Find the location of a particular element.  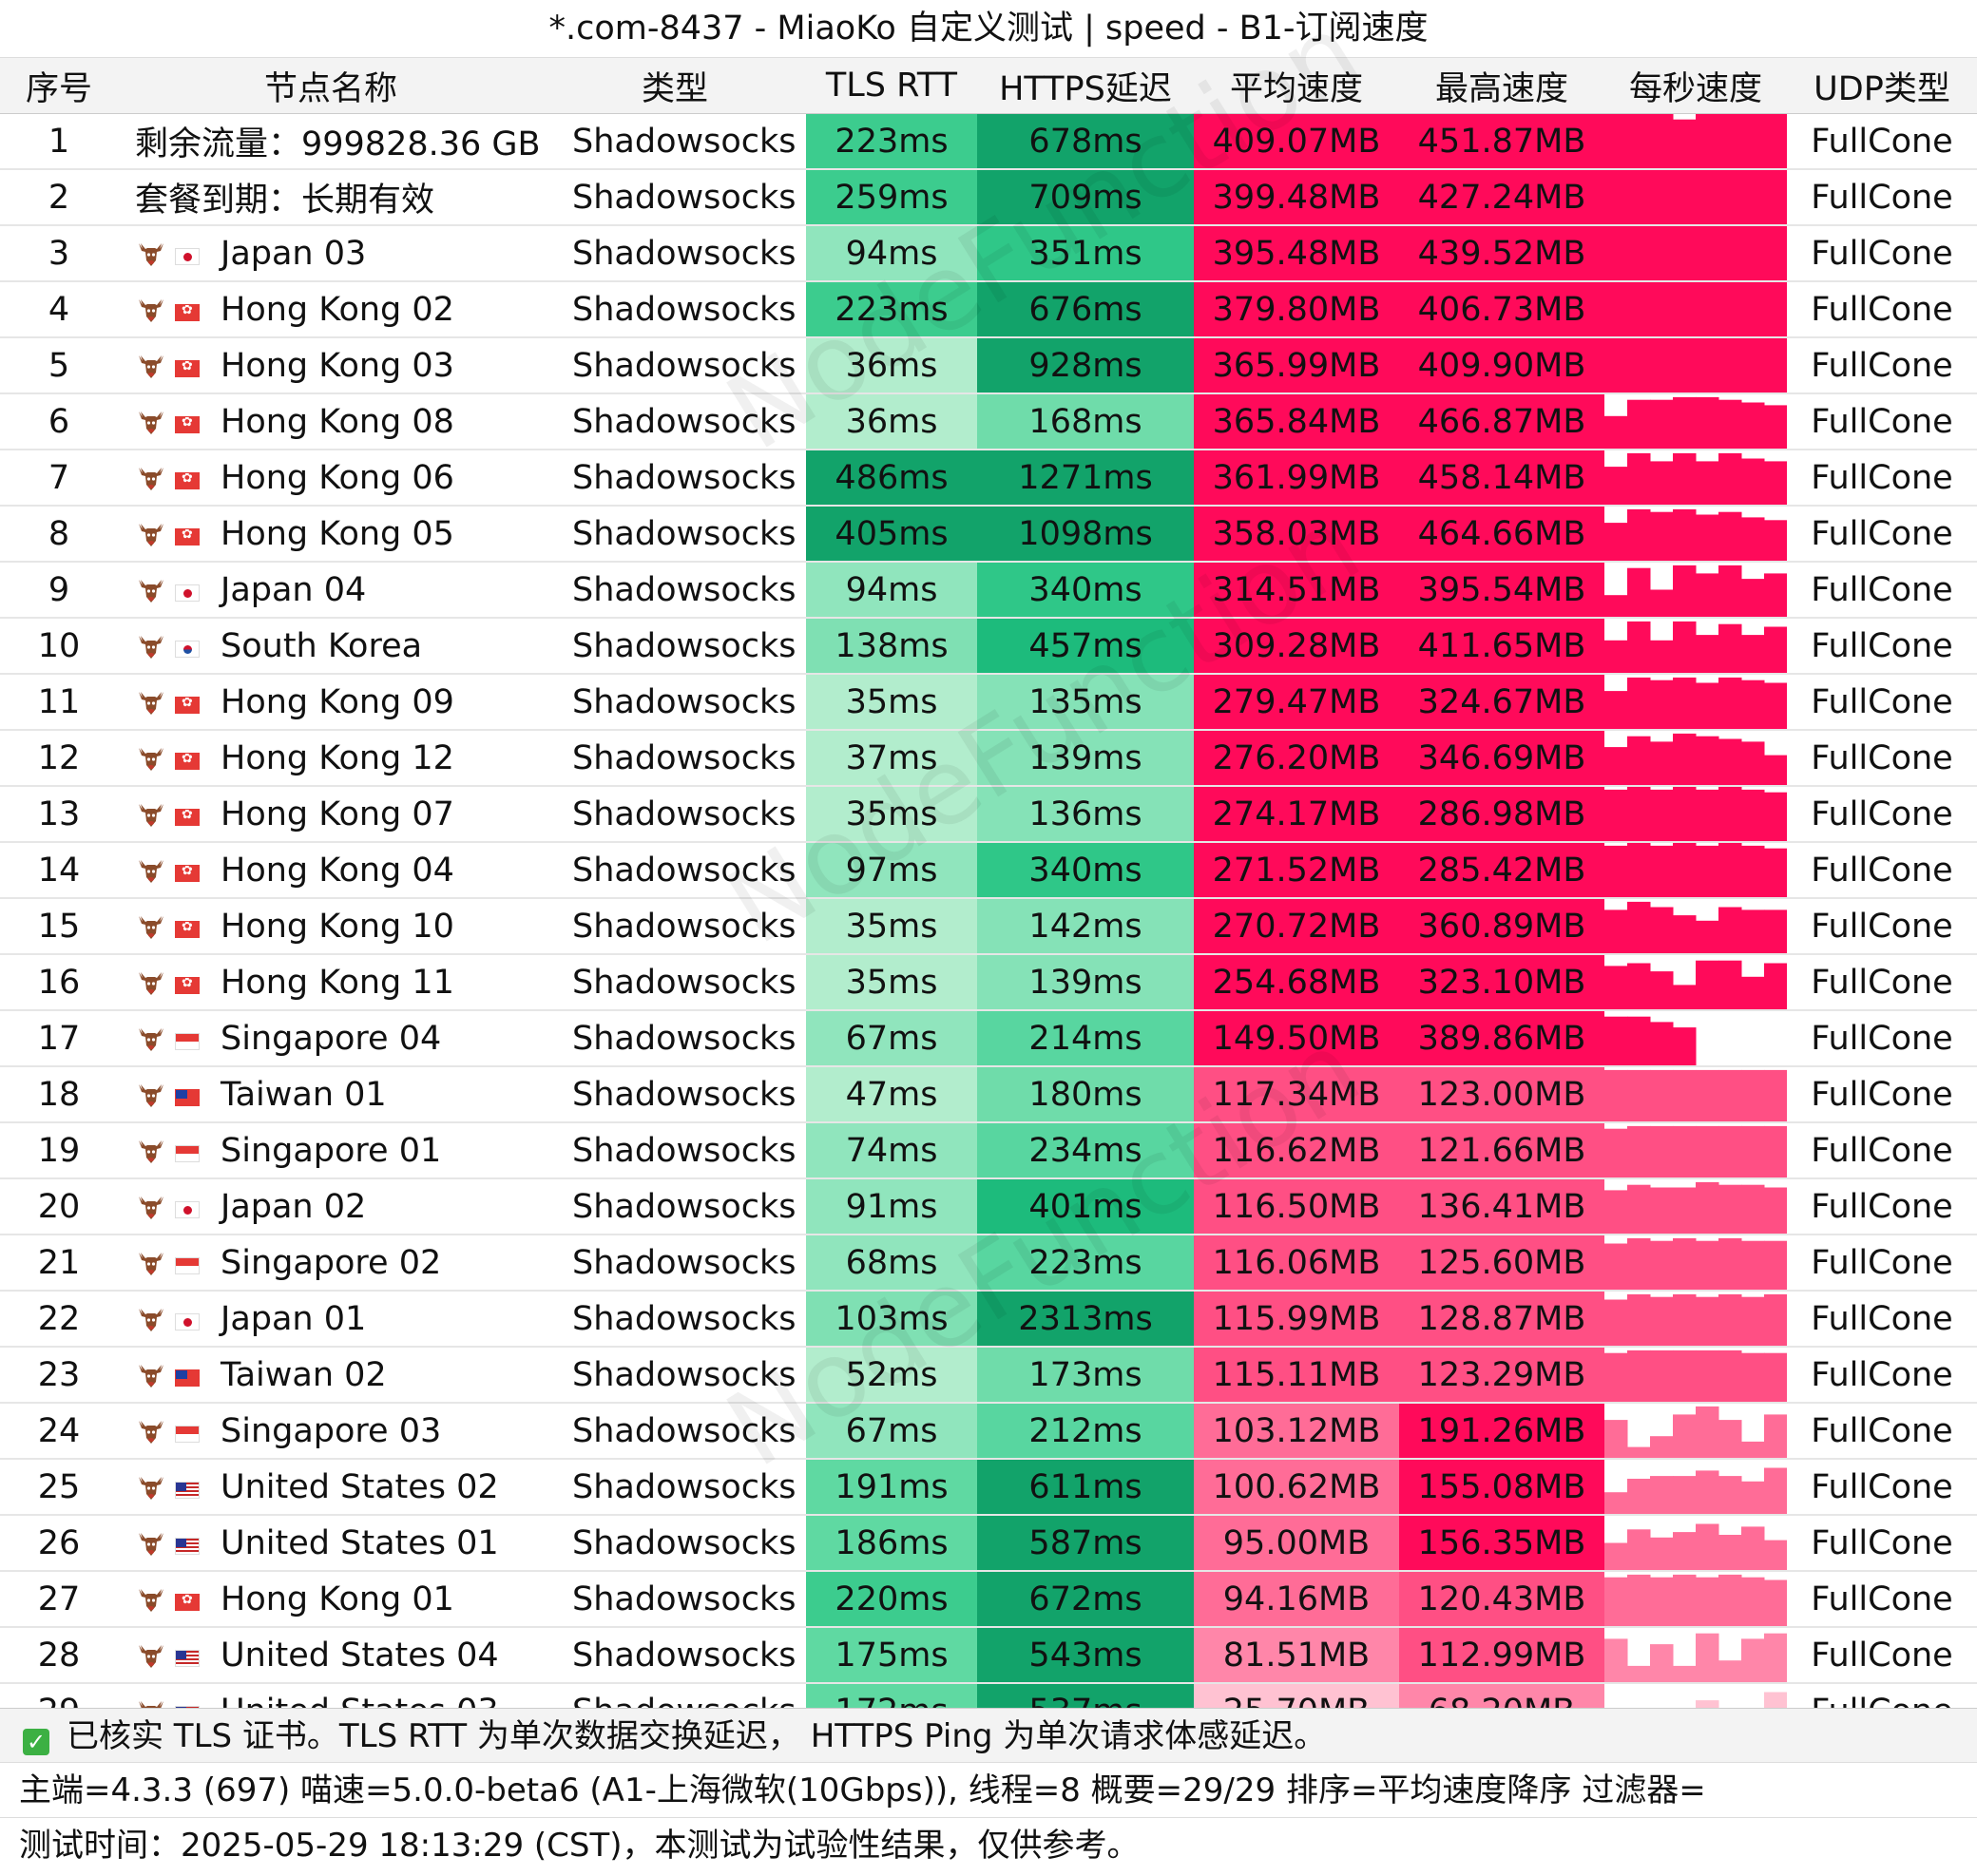

node-name-cell: Japan 03 is located at coordinates (331, 253).